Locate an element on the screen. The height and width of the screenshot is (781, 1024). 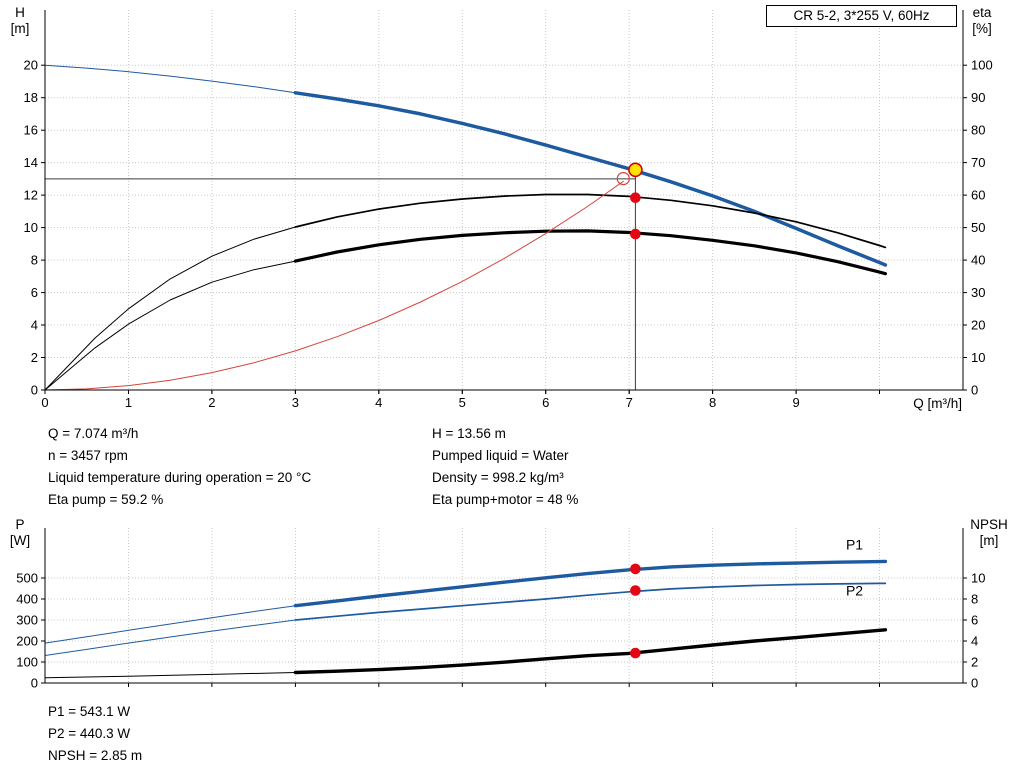
x-axis-tick-label: 5 is located at coordinates (462, 402).